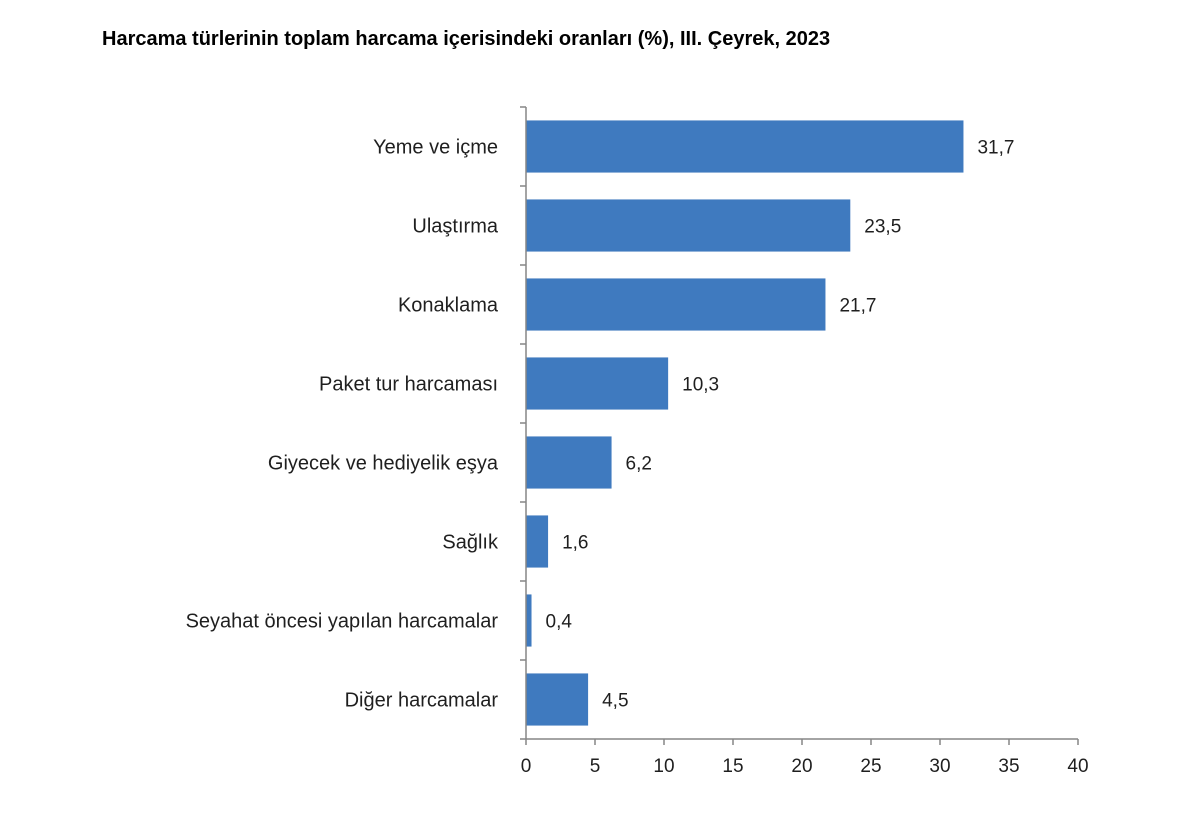  I want to click on x-tick-label: 5, so click(595, 766).